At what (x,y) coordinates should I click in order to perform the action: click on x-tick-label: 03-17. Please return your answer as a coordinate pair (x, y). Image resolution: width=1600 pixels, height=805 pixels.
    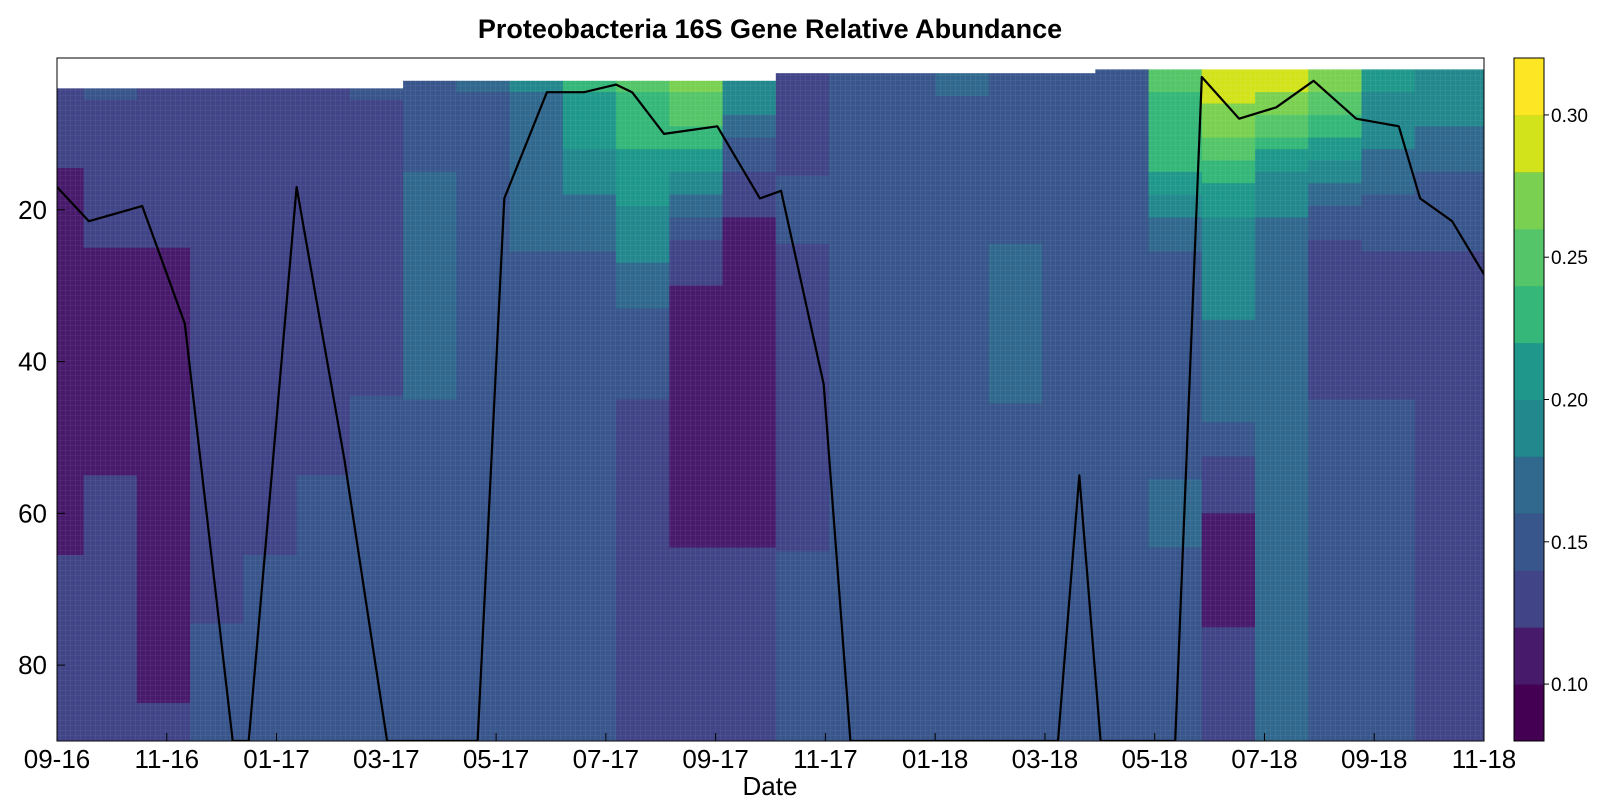
    Looking at the image, I should click on (386, 759).